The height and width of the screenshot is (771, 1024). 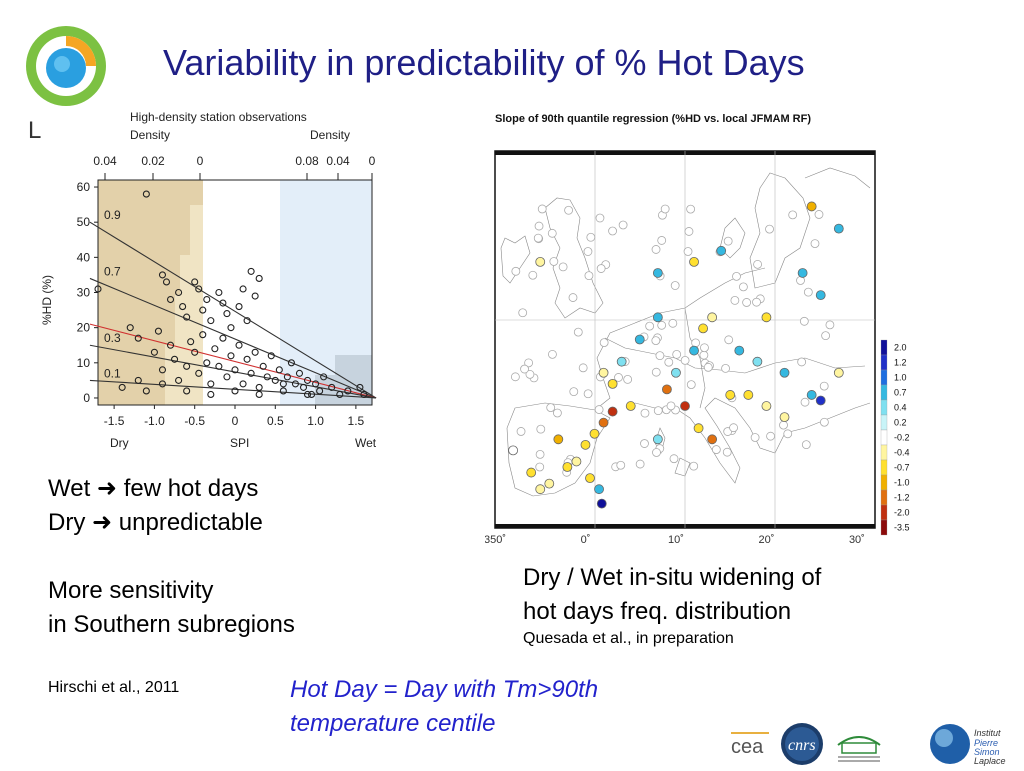 What do you see at coordinates (330, 135) in the screenshot?
I see `density-right-label: Density` at bounding box center [330, 135].